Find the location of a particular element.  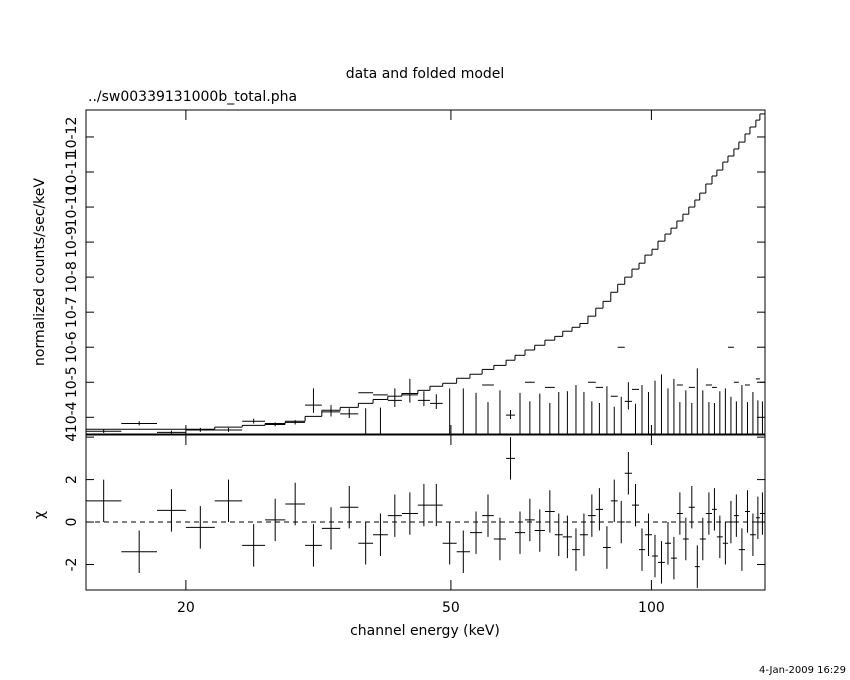

timestamp: 4-Jan-2009 16:29 is located at coordinates (802, 670).